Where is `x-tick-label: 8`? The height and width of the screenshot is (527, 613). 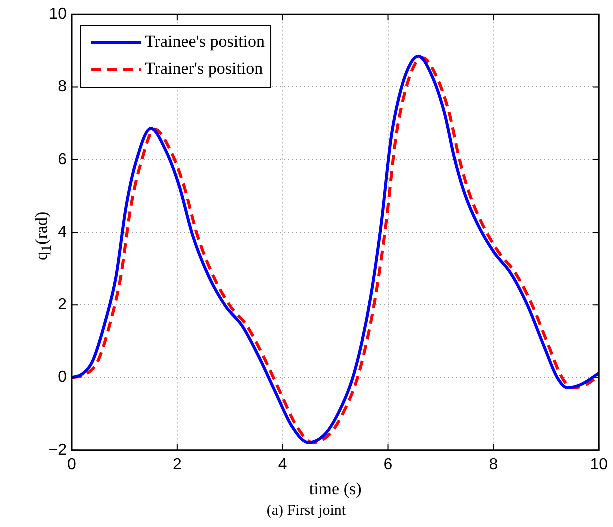
x-tick-label: 8 is located at coordinates (493, 465).